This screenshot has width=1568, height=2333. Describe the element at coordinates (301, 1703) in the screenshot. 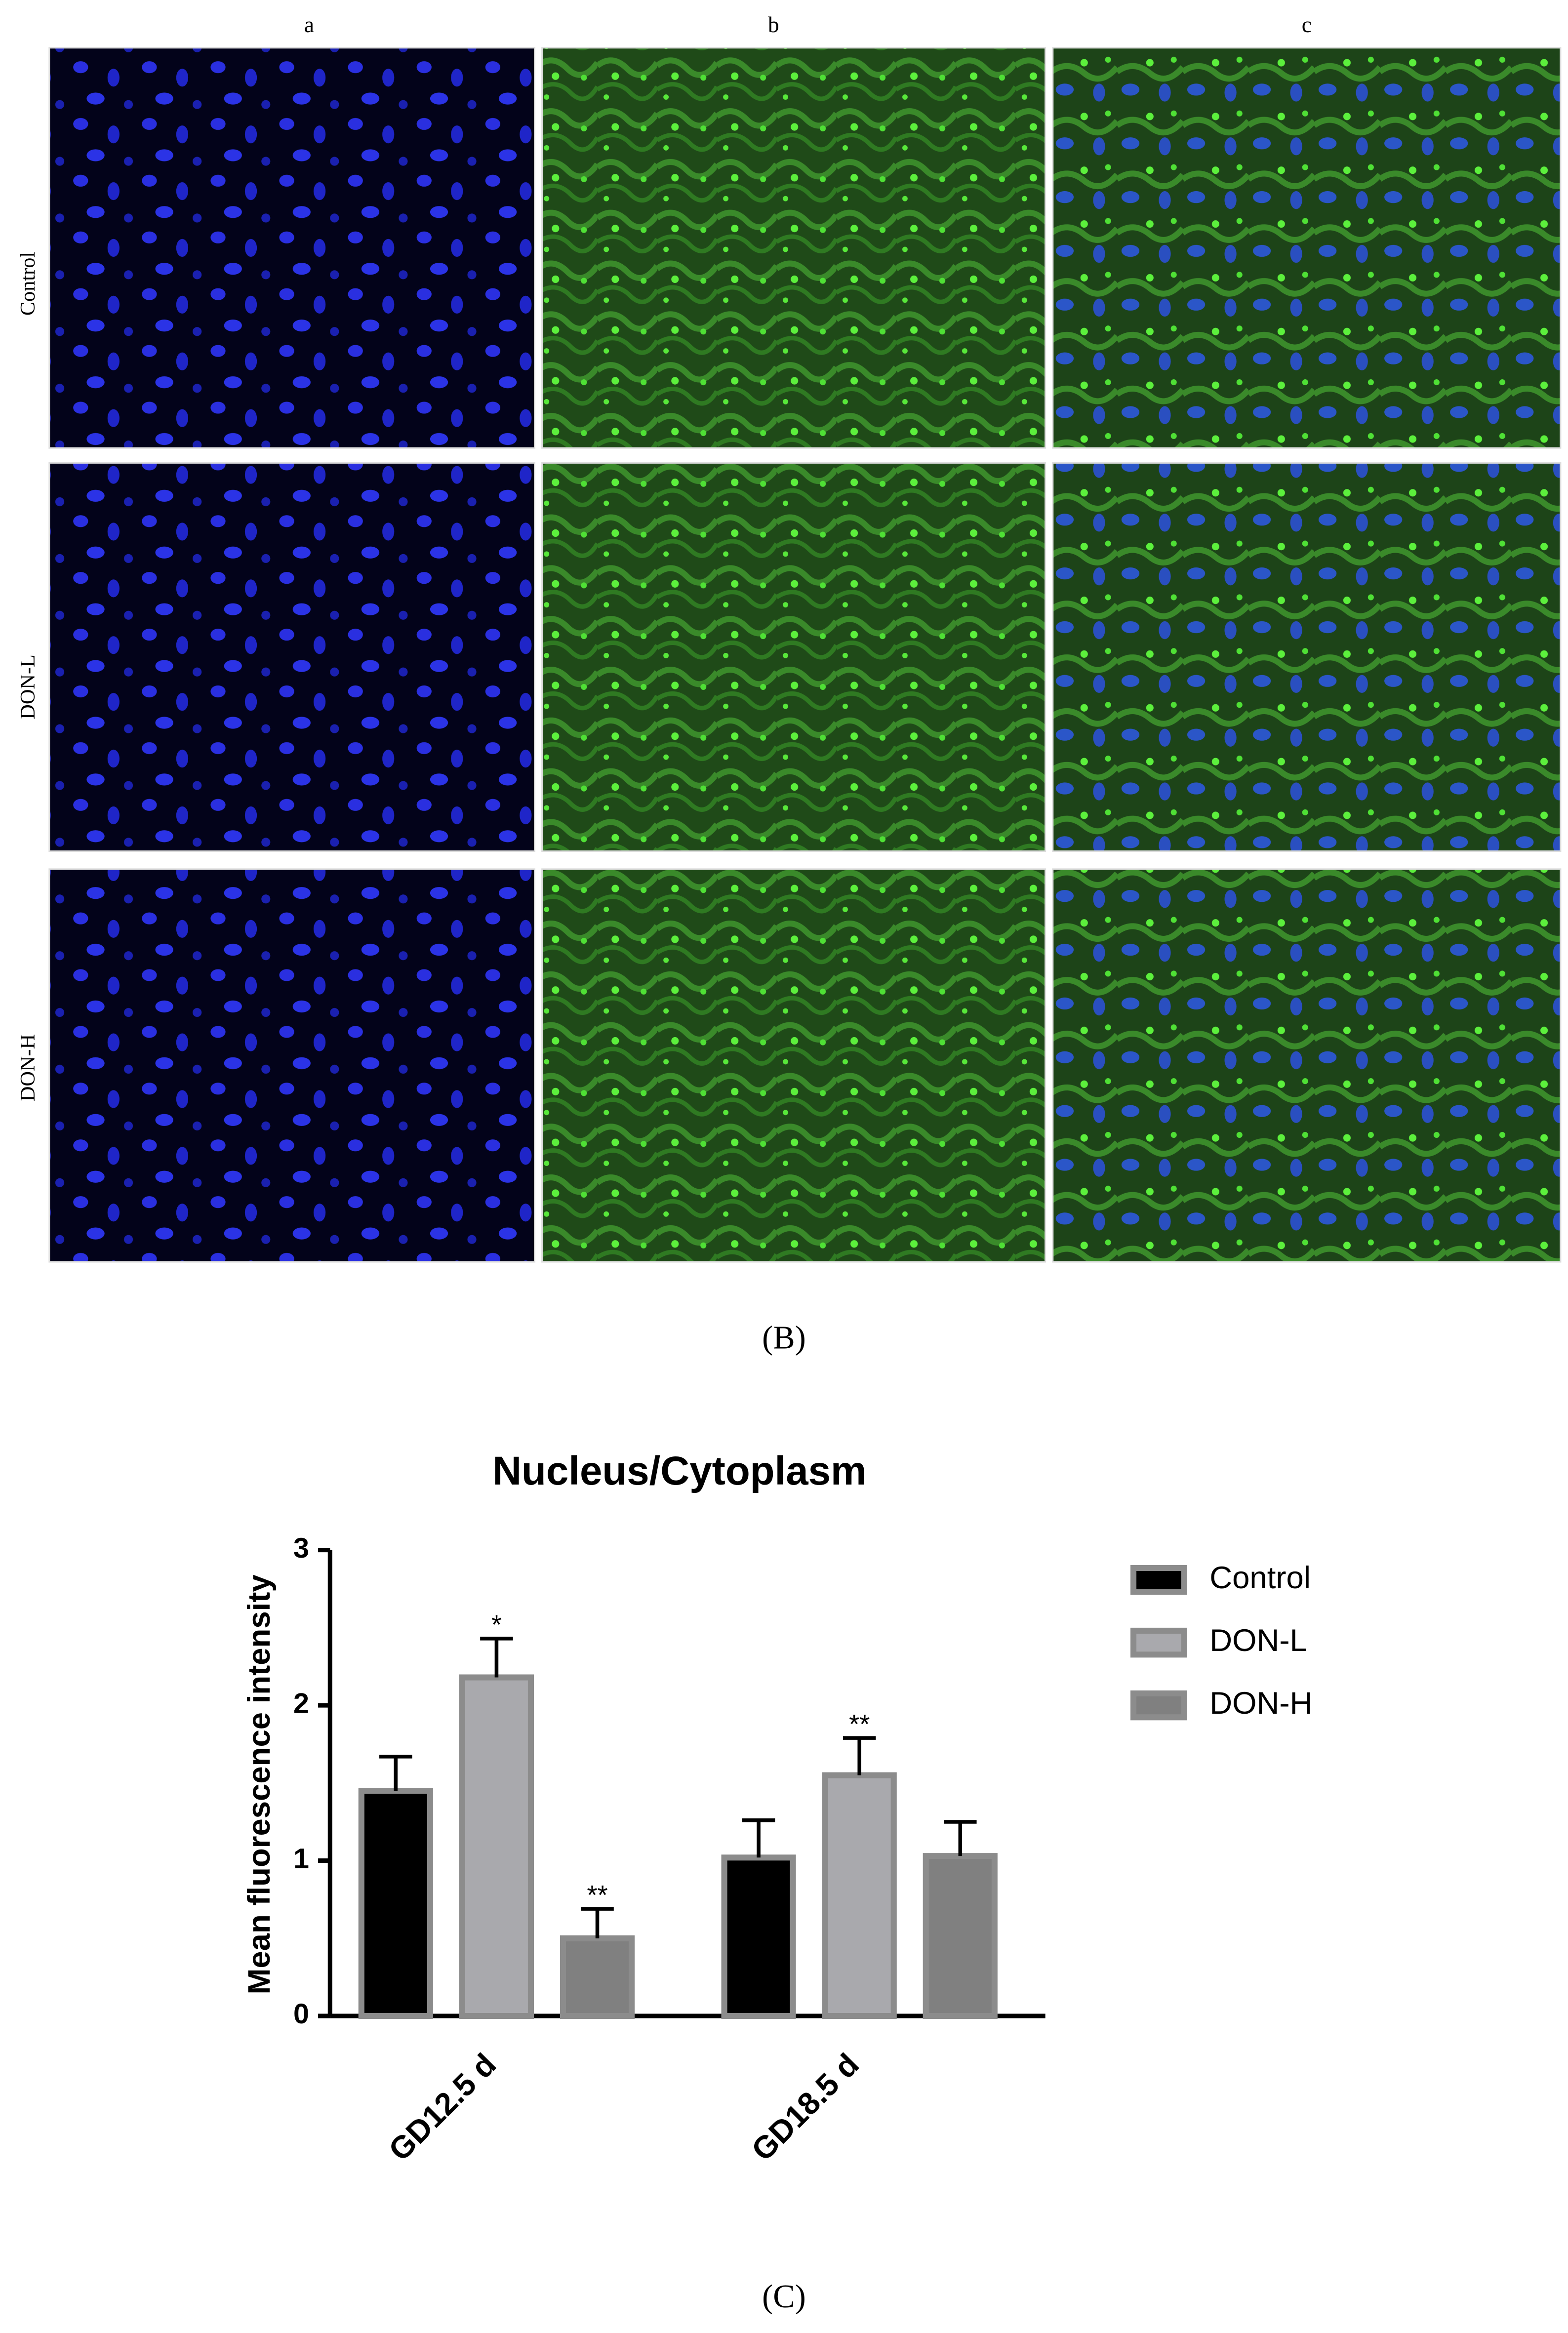

I see `y-tick-label: 2` at that location.